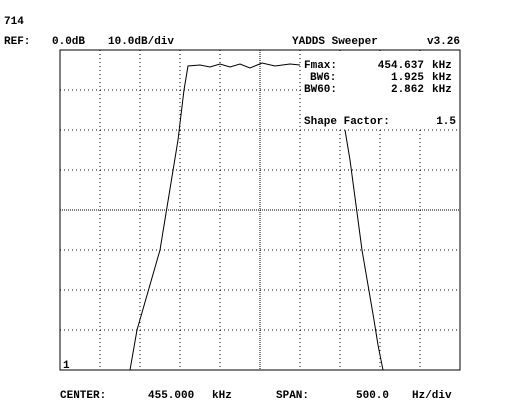 The height and width of the screenshot is (420, 510). I want to click on readout-value: 454.637, so click(401, 66).